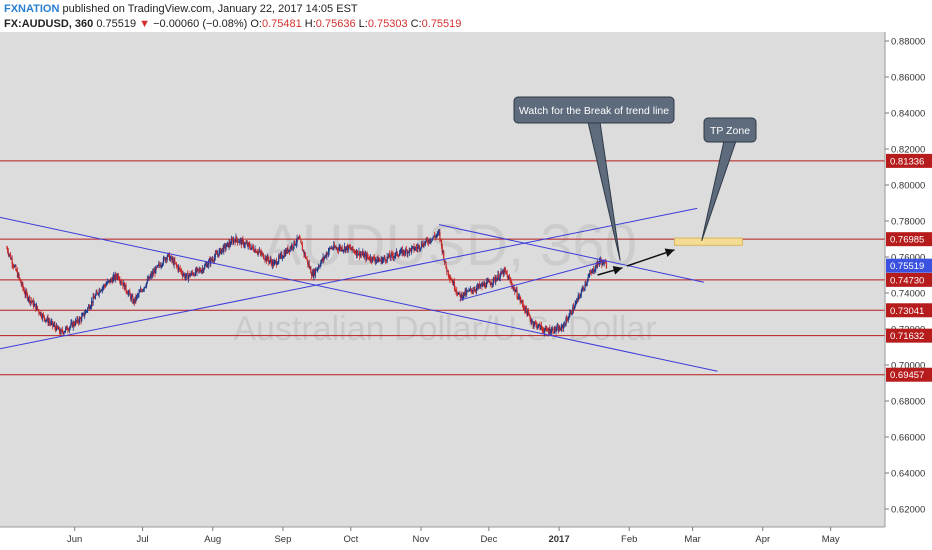  I want to click on price-tick-label: 0.76000, so click(908, 258).